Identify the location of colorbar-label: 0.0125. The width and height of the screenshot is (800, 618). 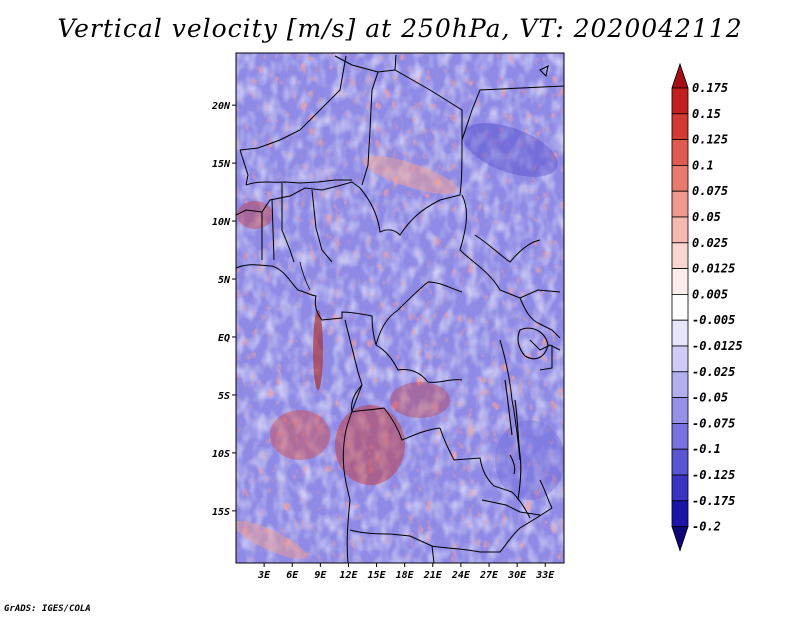
(713, 269).